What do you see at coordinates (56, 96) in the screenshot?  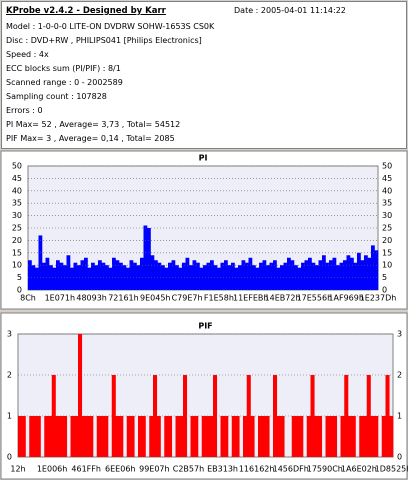 I see `info-line: Sampling count : 107828` at bounding box center [56, 96].